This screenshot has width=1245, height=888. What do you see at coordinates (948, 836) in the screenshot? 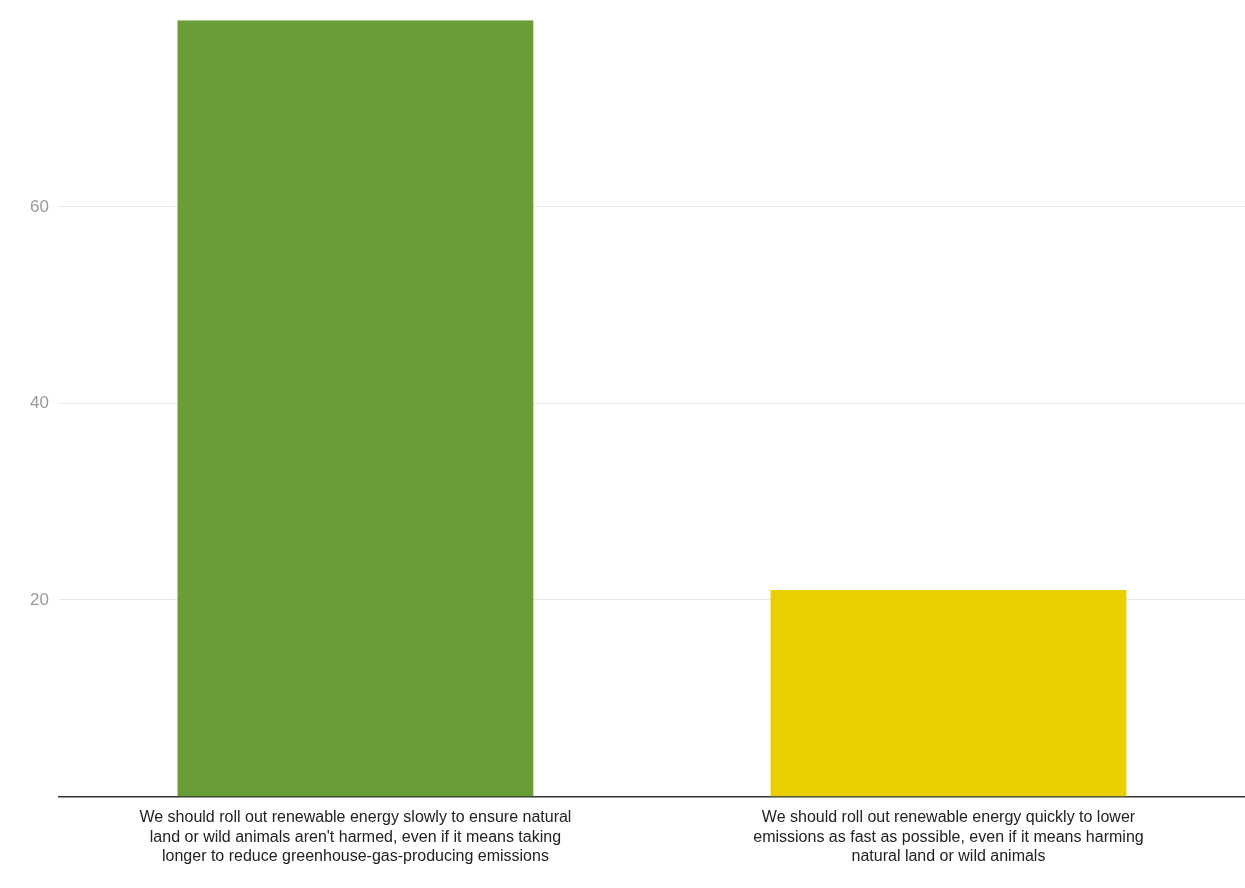
I see `x-tick-label: We should roll out renewable energy quickly to lower emissions as fast as possible, even if it means harming natural land or wild animals` at bounding box center [948, 836].